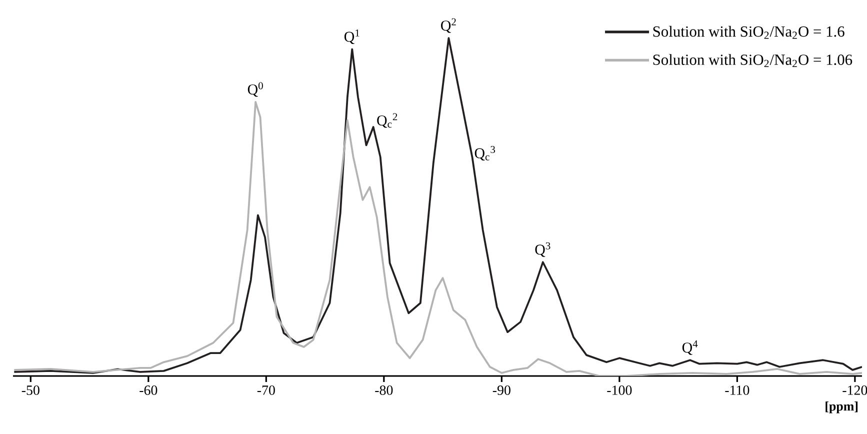  I want to click on annotation: Q$^{3}$, so click(542, 249).